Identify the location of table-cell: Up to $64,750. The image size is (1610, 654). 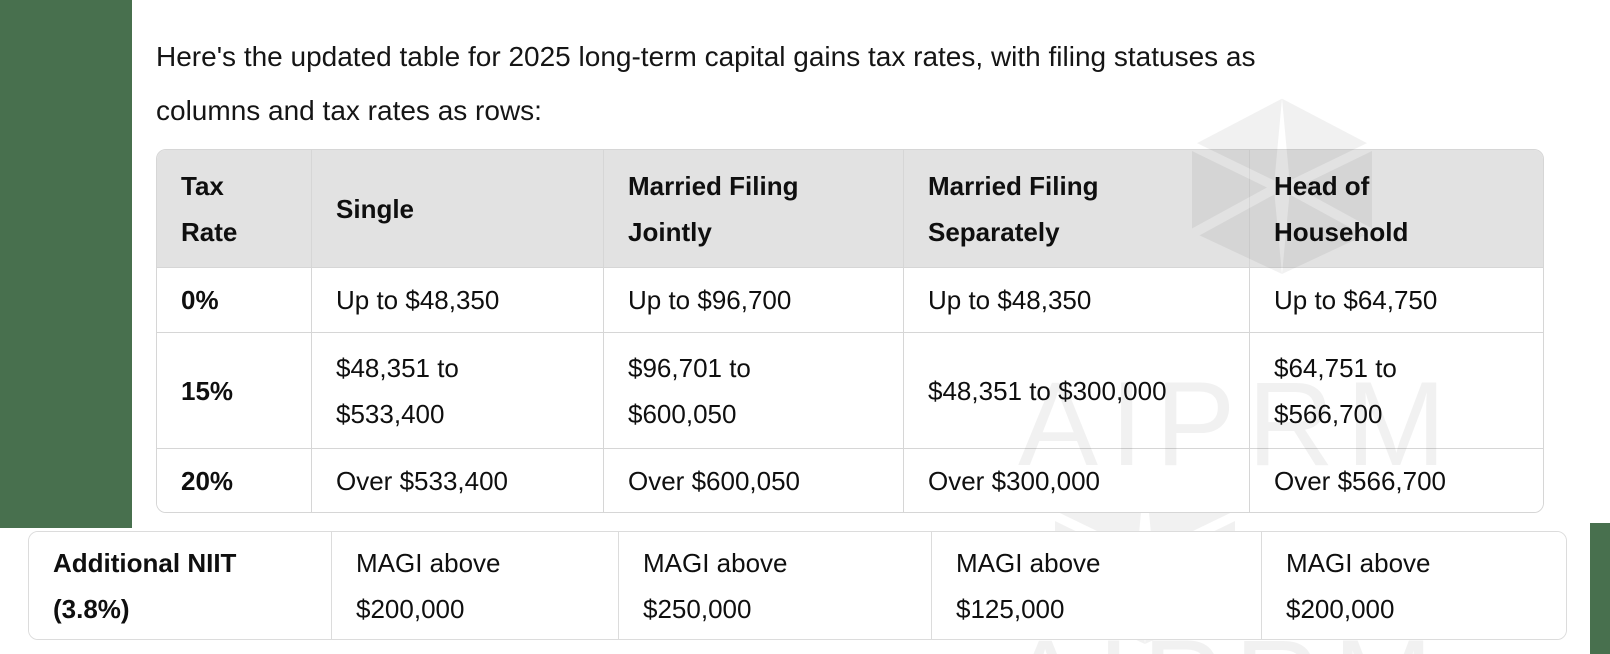
(1396, 299).